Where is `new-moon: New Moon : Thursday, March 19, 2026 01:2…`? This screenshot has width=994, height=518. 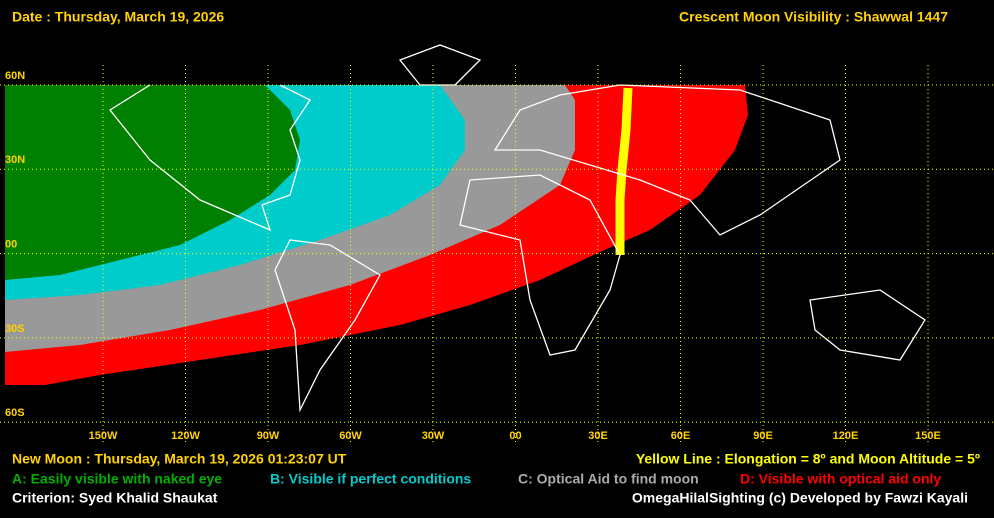
new-moon: New Moon : Thursday, March 19, 2026 01:2… is located at coordinates (179, 459).